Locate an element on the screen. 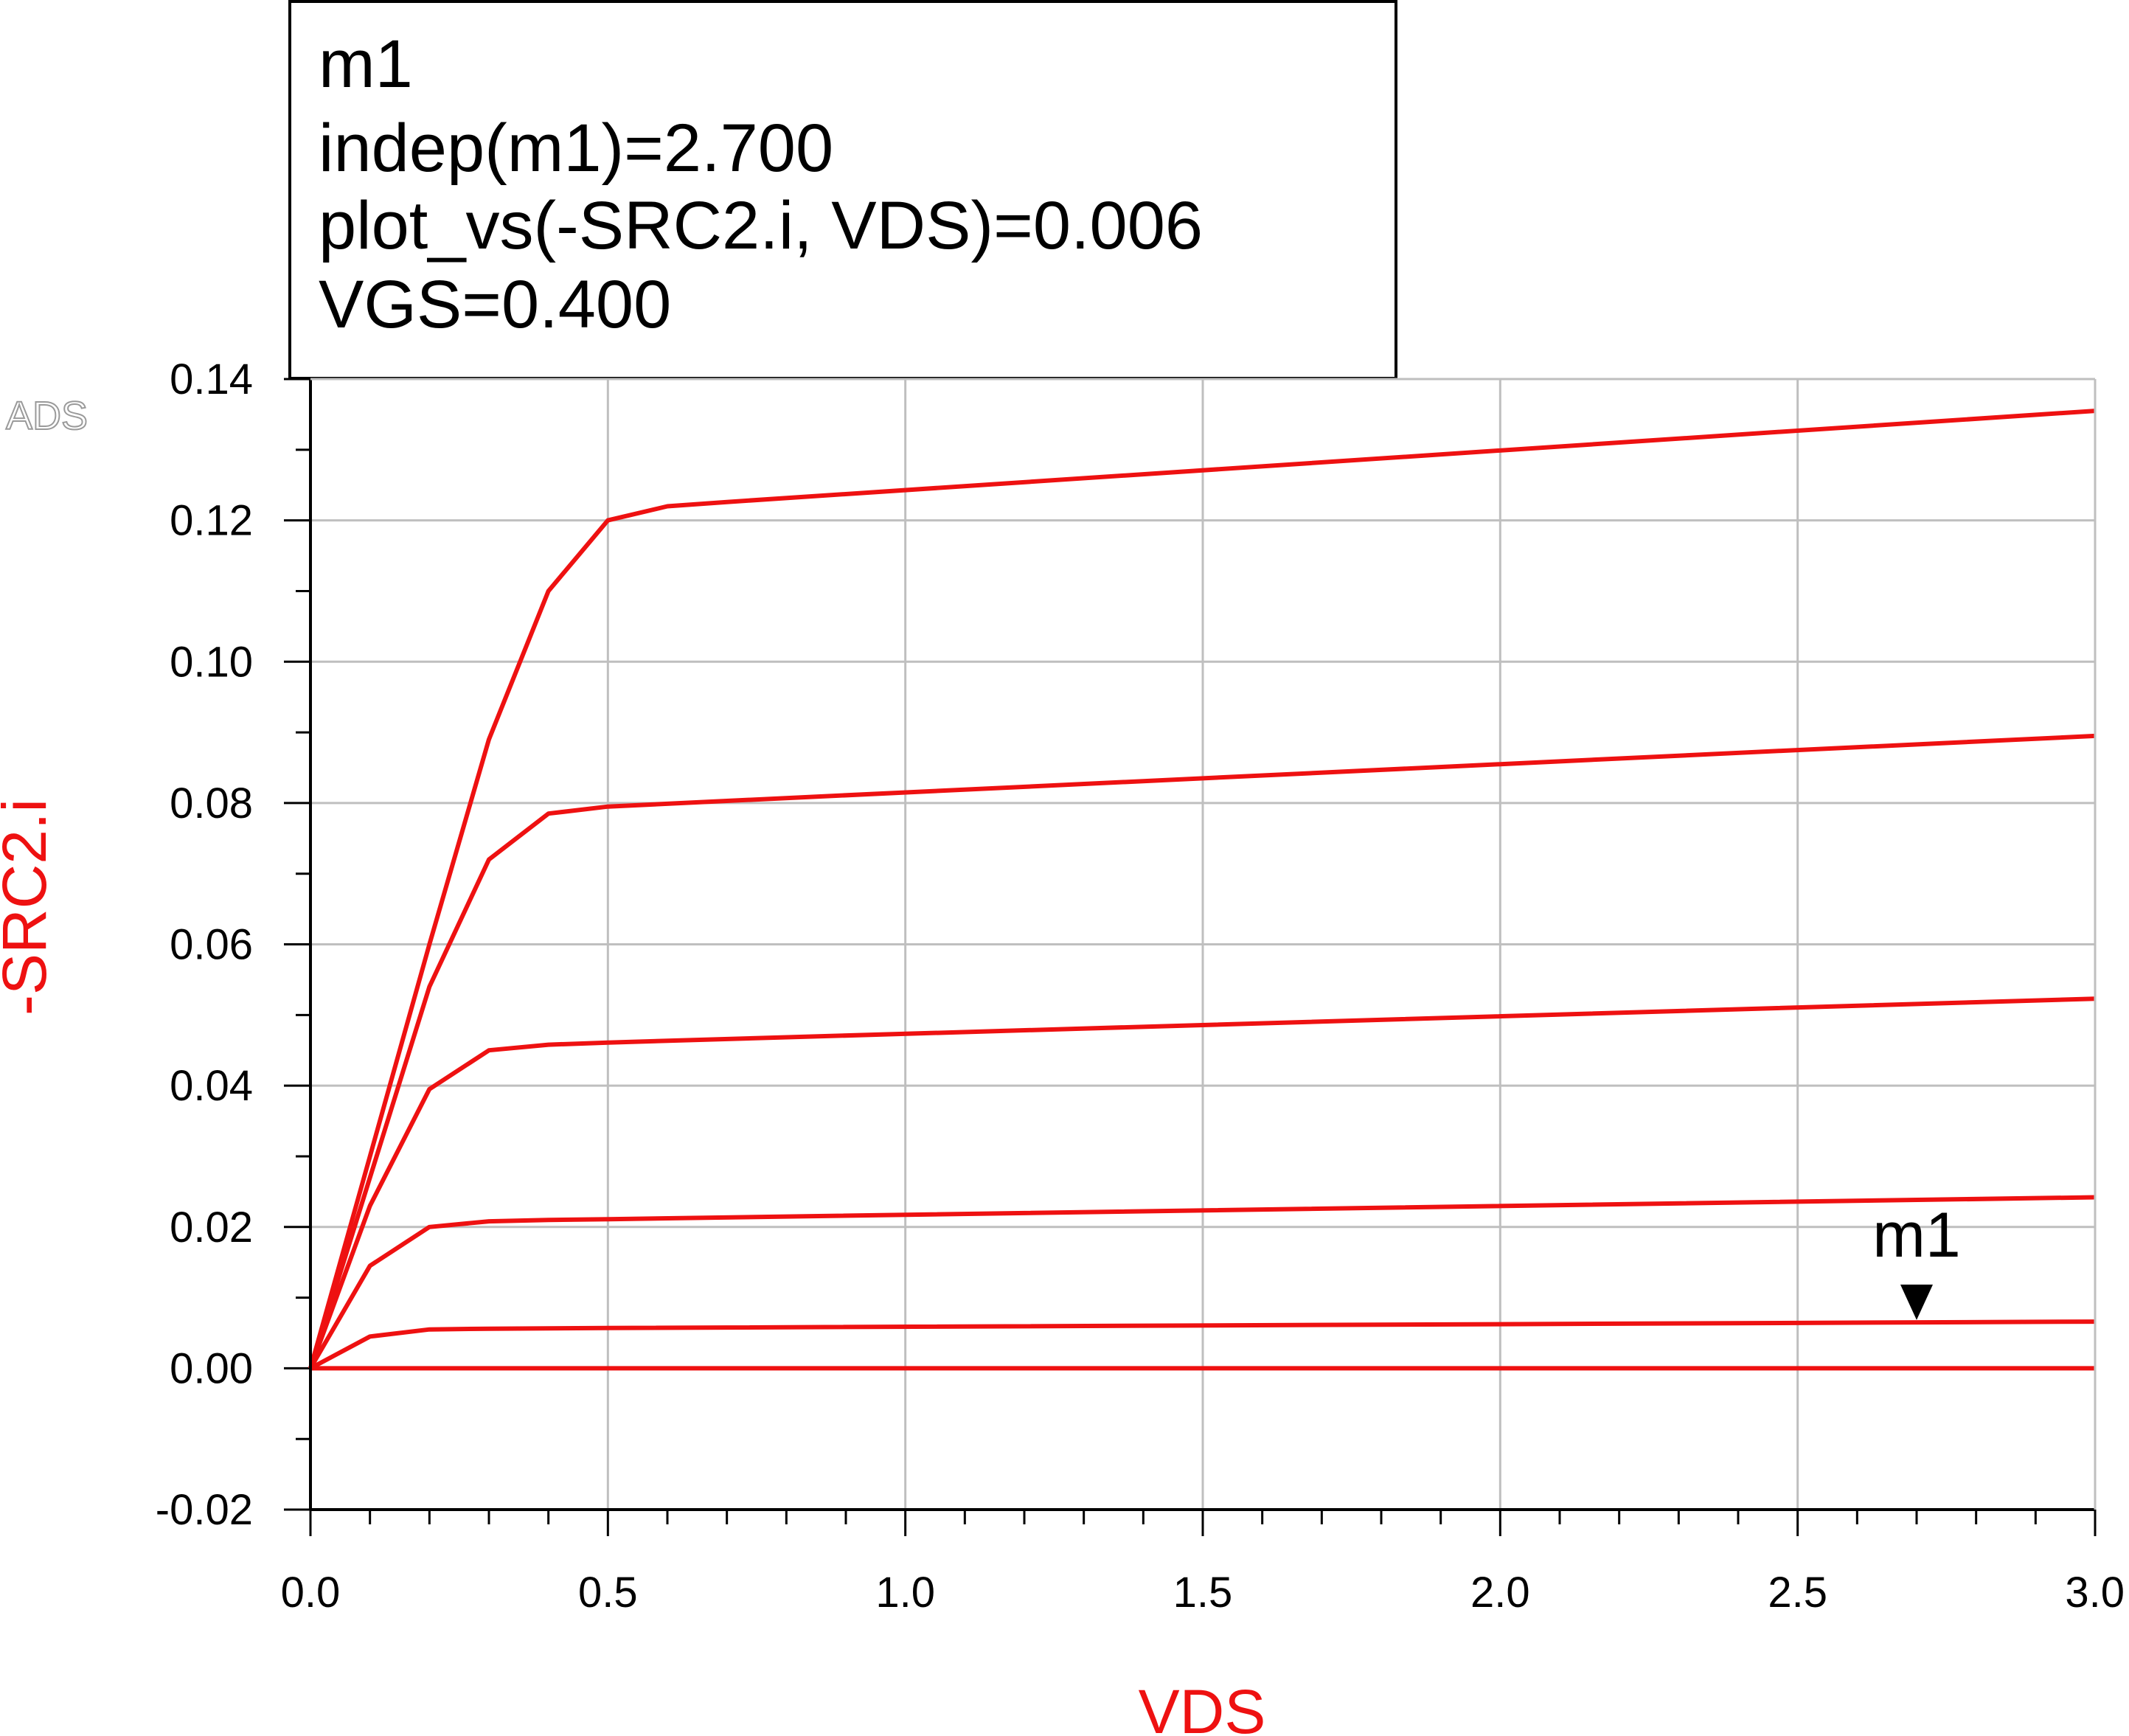 Image resolution: width=2129 pixels, height=1736 pixels. marker-triangle is located at coordinates (1916, 1302).